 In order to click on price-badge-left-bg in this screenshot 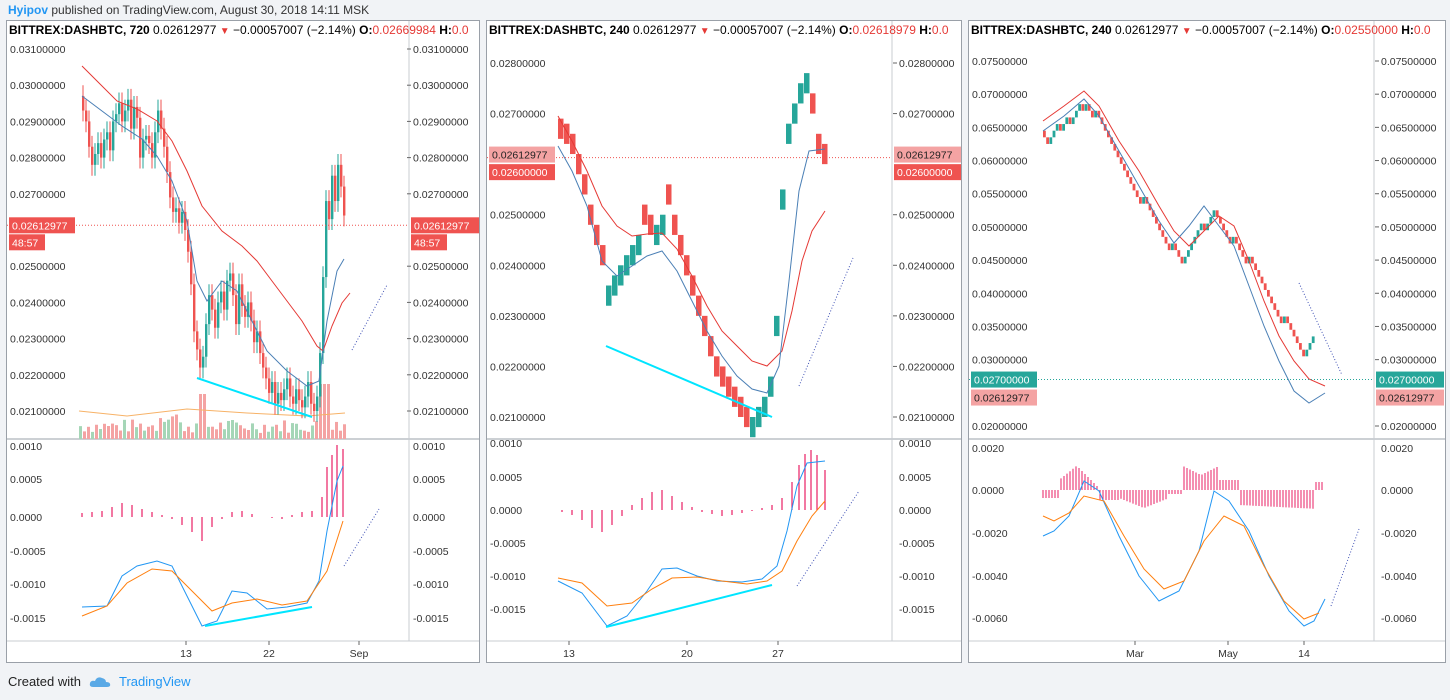, I will do `click(42, 225)`.